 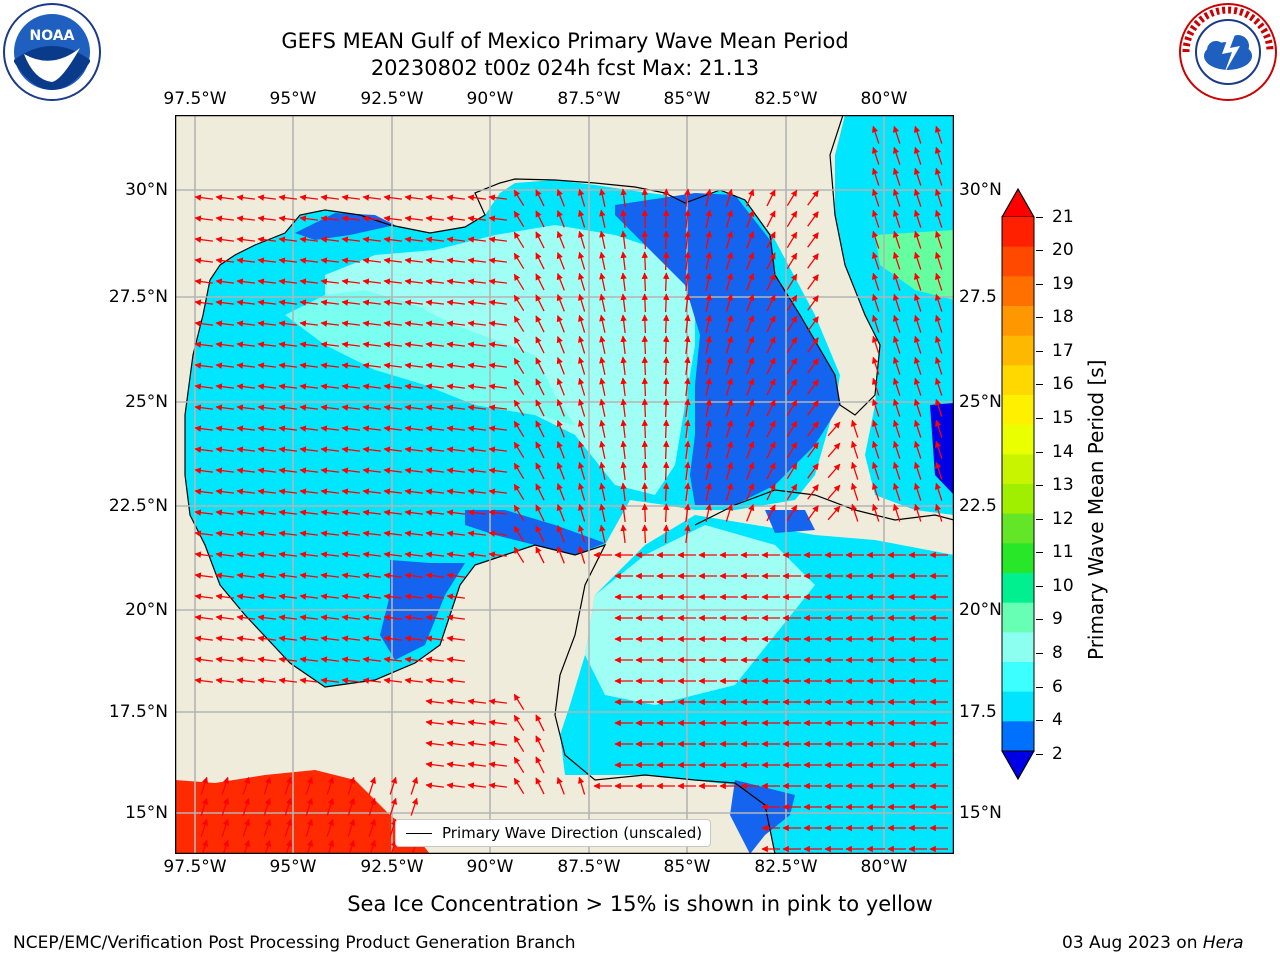 I want to click on lat-tick-right: 25°N, so click(x=980, y=402).